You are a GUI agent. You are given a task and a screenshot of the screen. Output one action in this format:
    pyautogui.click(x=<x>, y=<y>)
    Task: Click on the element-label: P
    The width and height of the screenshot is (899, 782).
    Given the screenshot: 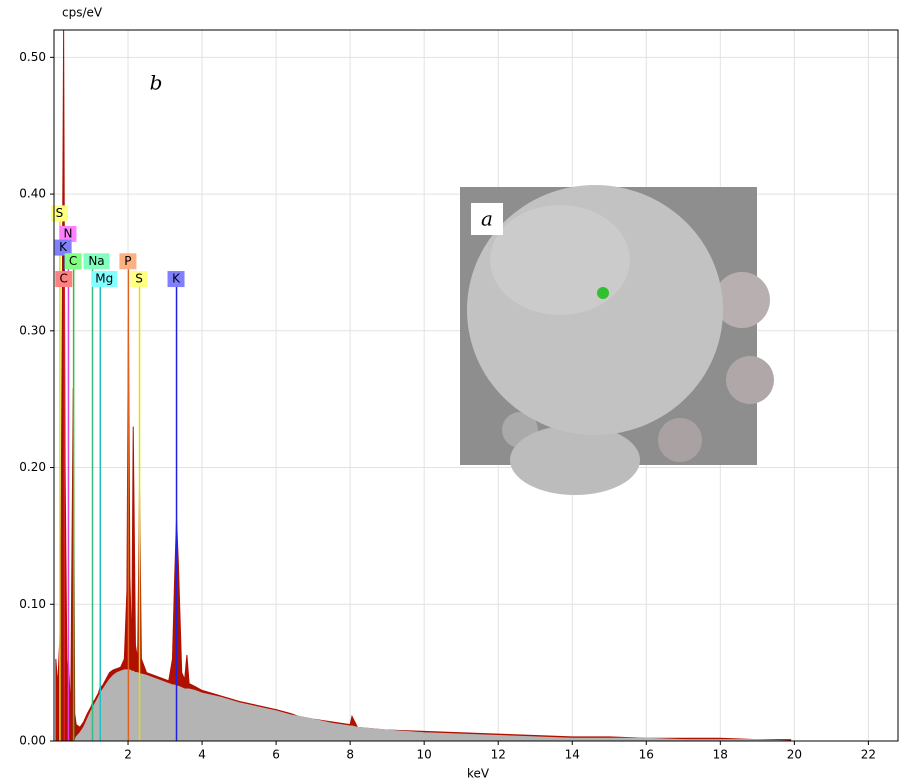 What is the action you would take?
    pyautogui.click(x=127, y=261)
    